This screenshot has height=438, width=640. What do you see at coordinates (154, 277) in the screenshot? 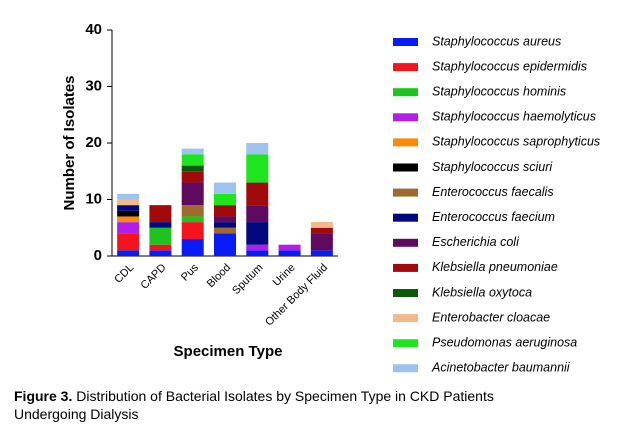
I see `x-tick-label: CAPD` at bounding box center [154, 277].